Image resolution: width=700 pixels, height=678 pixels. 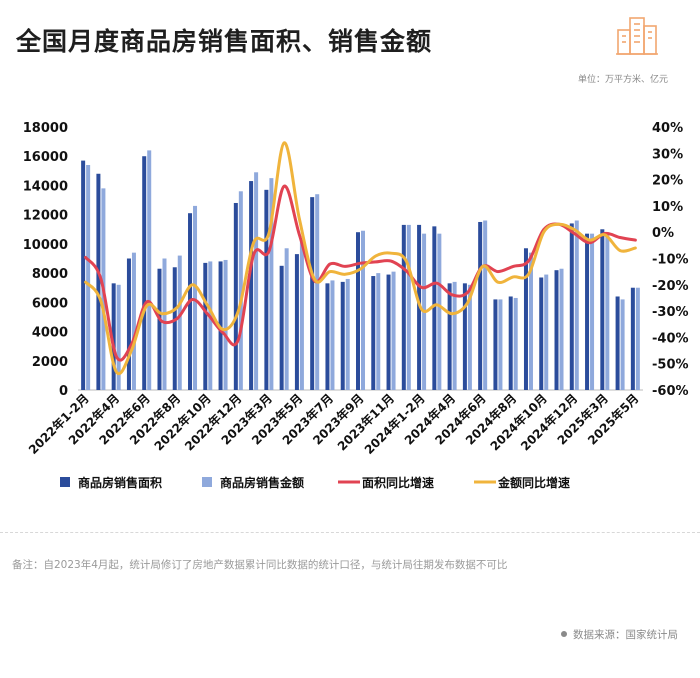 I want to click on bullet-icon, so click(x=564, y=634).